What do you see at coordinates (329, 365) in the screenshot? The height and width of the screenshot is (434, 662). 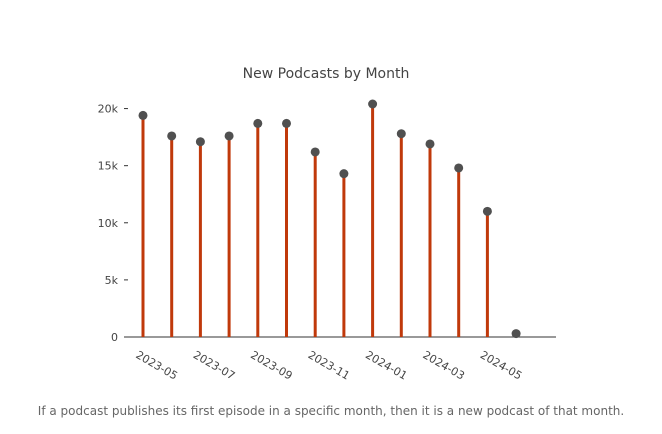 I see `x-tick-label: 2023-11` at bounding box center [329, 365].